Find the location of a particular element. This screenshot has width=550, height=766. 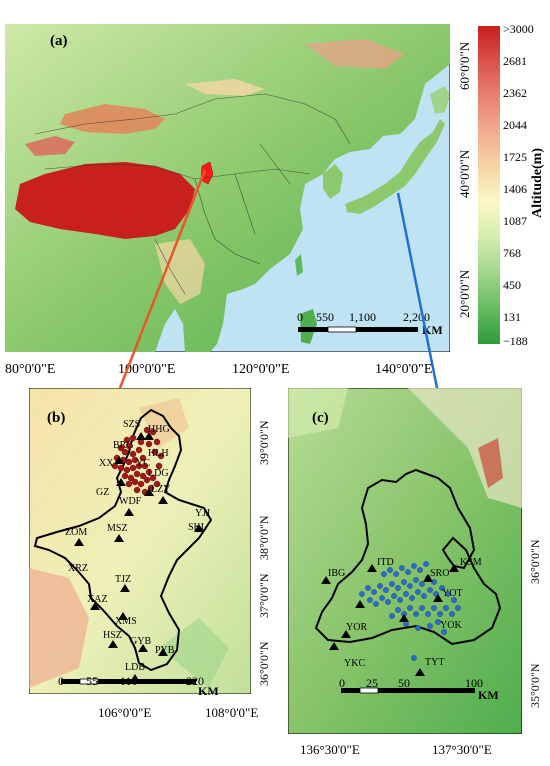

station-HLH: HLH is located at coordinates (158, 453).